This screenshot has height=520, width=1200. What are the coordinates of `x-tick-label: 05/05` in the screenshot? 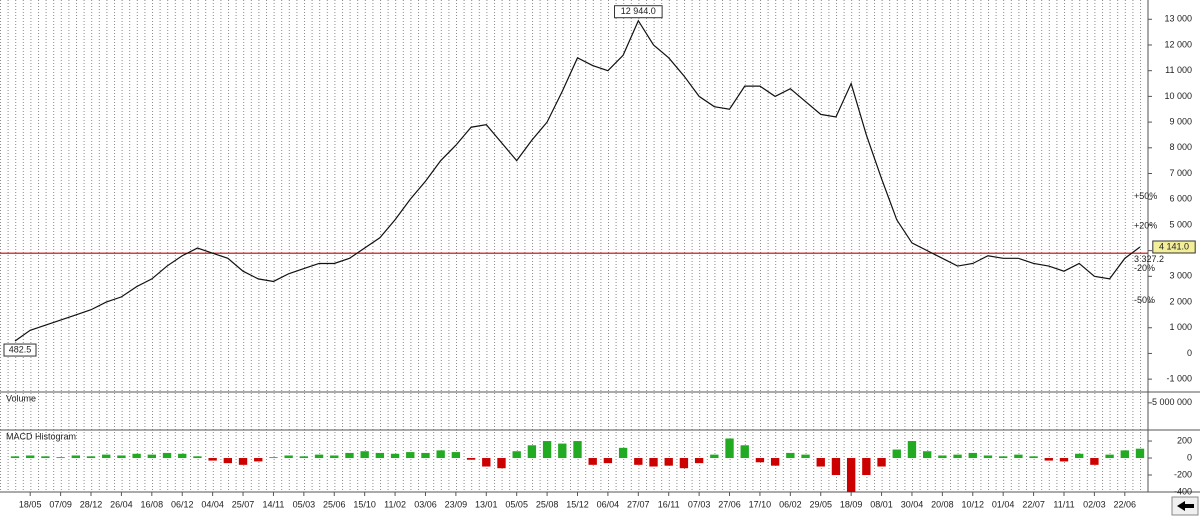 It's located at (516, 504).